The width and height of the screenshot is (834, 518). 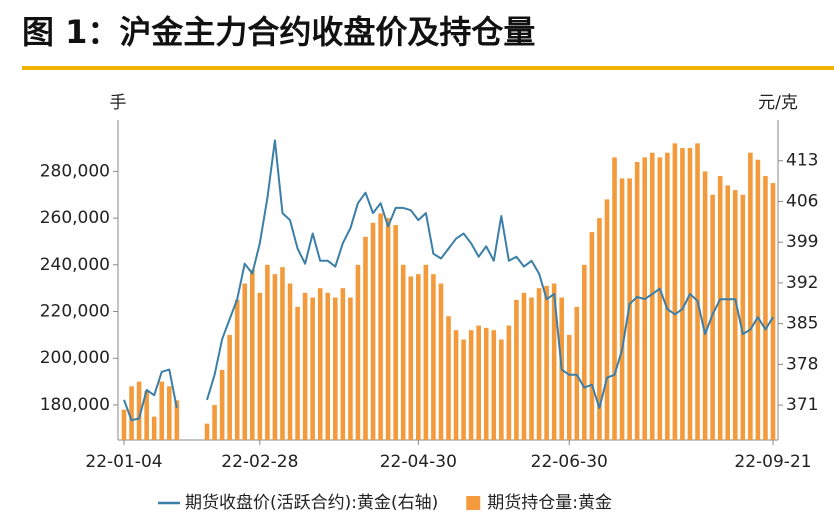 What do you see at coordinates (118, 103) in the screenshot?
I see `y-axis-unit: 手` at bounding box center [118, 103].